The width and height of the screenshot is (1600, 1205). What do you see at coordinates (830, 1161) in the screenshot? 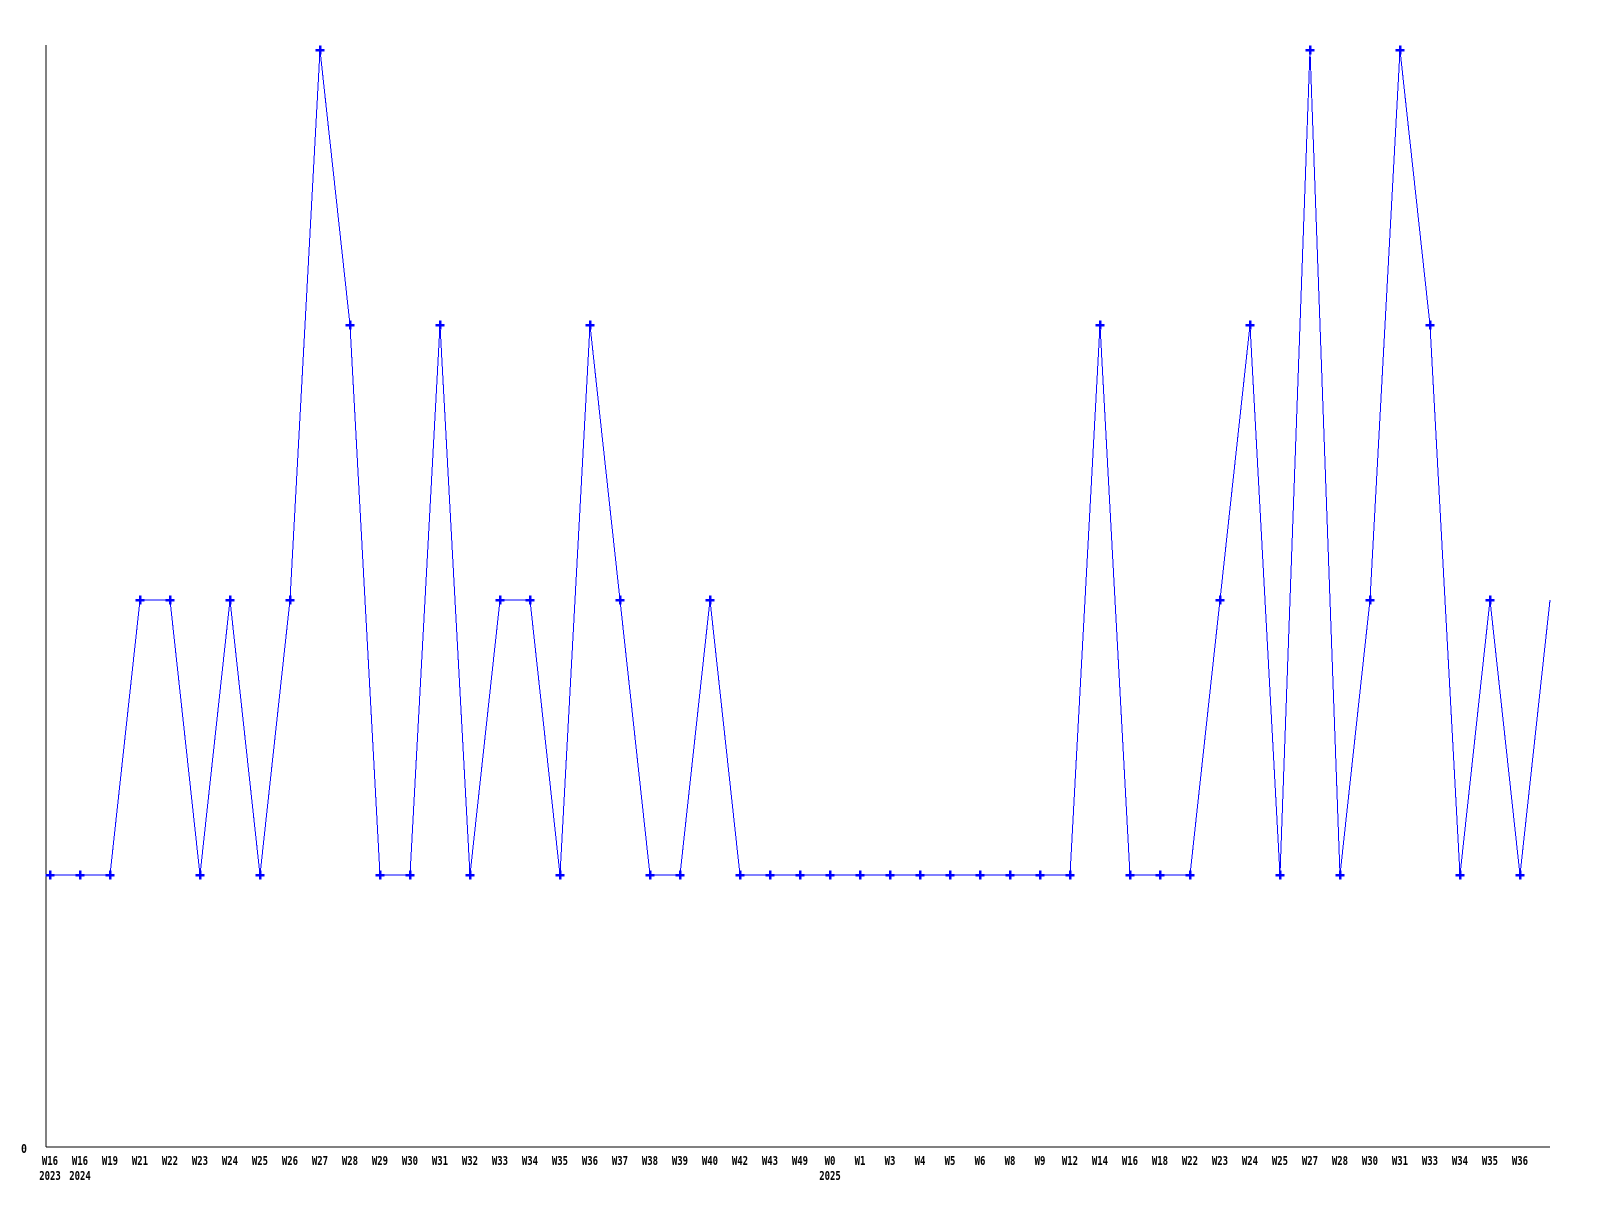
I see `x-tick-label: W0` at bounding box center [830, 1161].